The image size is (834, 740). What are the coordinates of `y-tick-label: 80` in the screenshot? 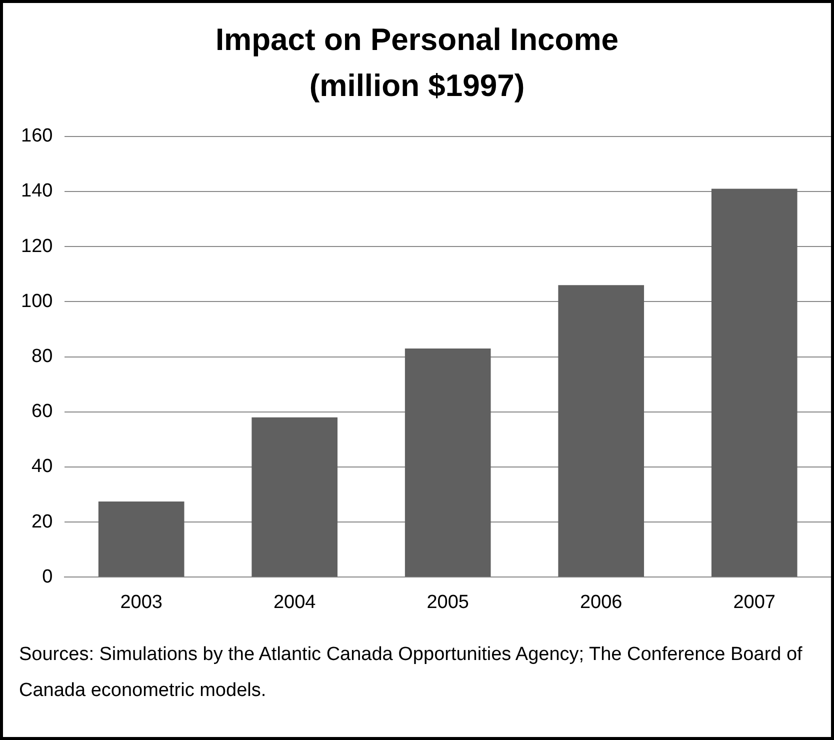 It's located at (42, 357).